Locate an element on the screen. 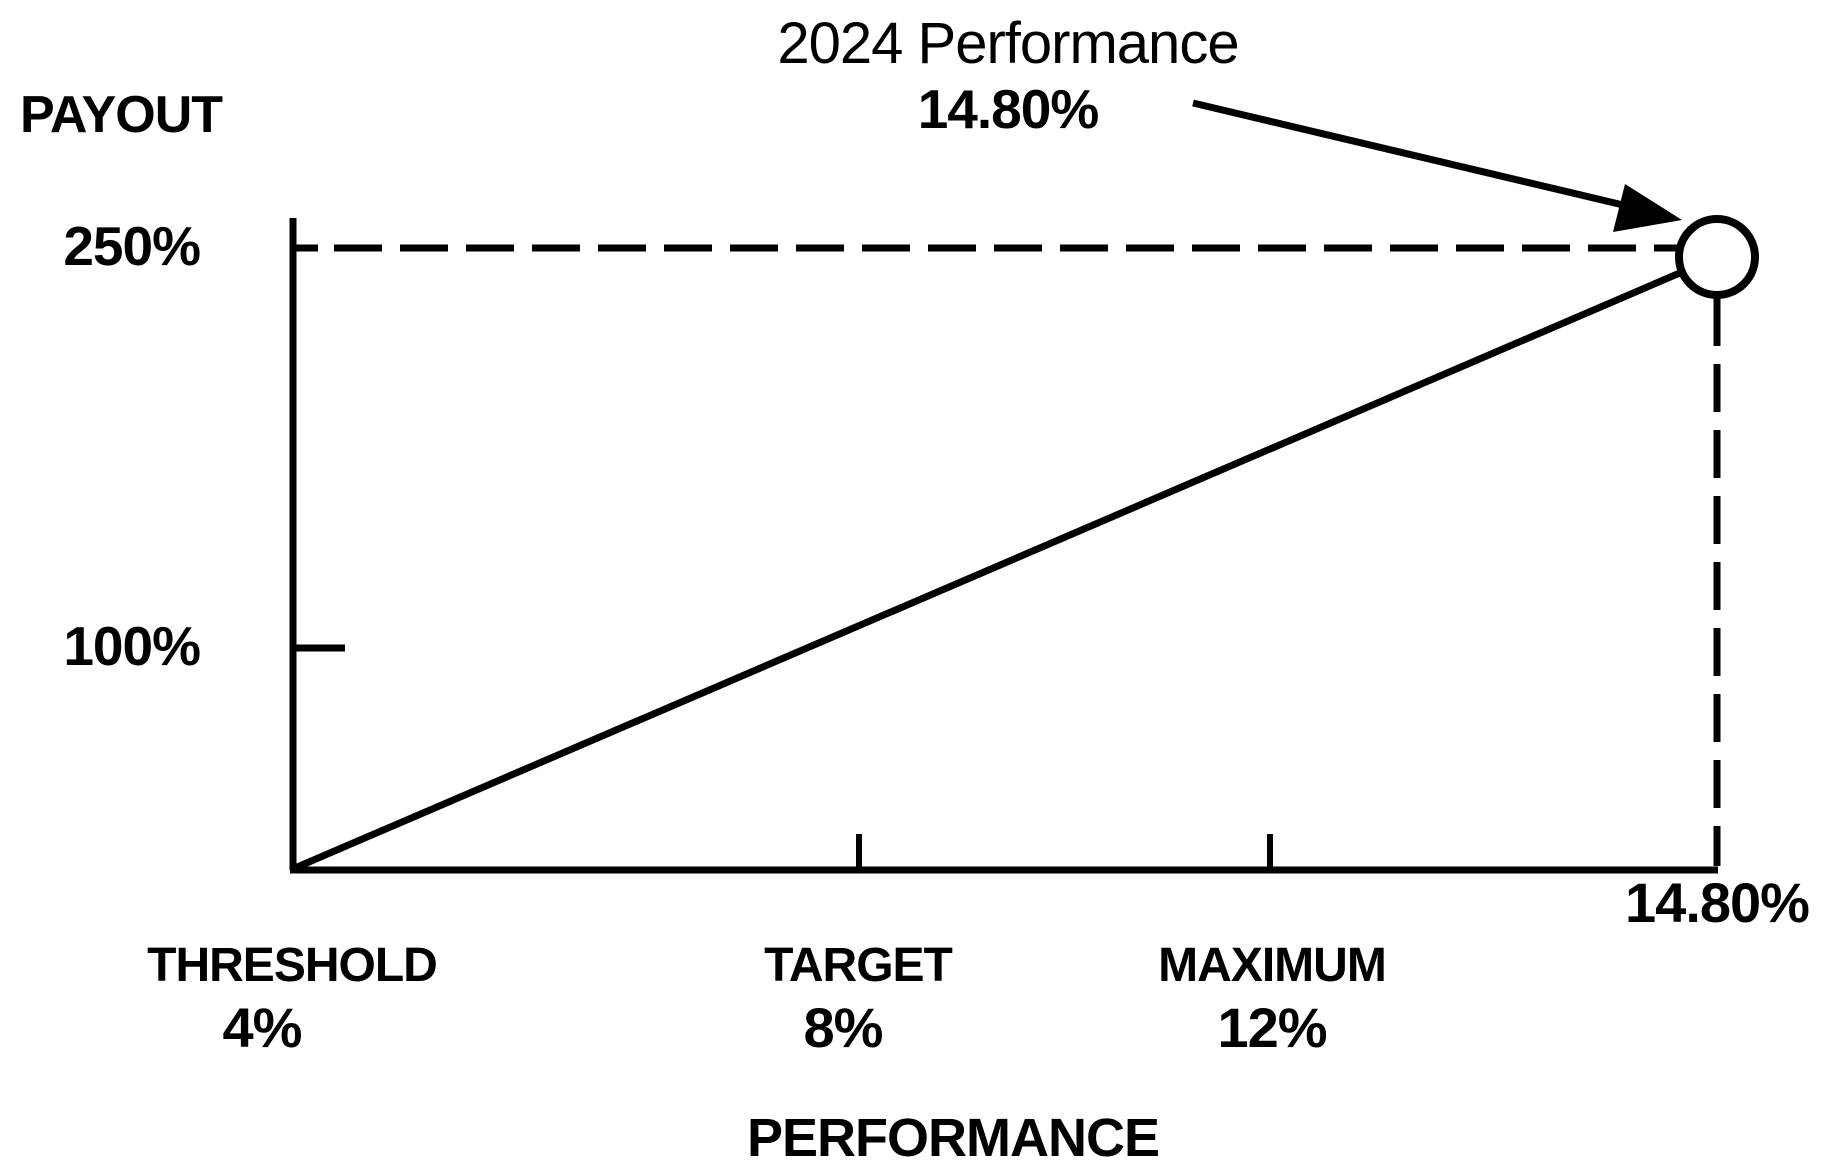 Image resolution: width=1844 pixels, height=1176 pixels. annotation-arrow-shaft is located at coordinates (1416, 156).